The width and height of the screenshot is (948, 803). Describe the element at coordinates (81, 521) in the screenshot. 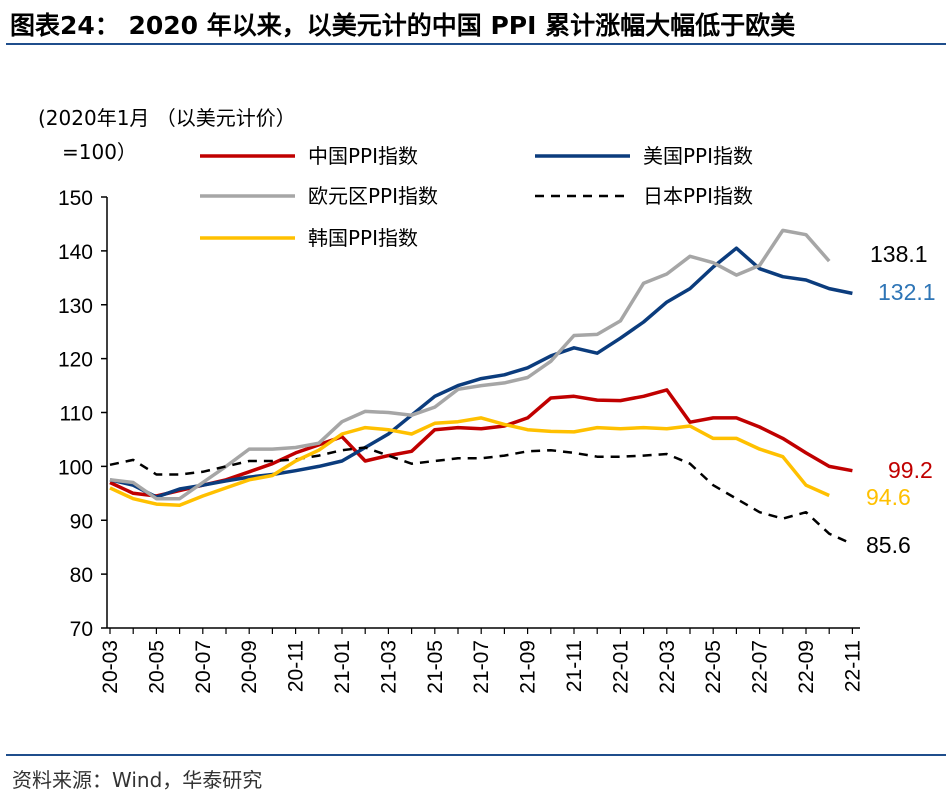

I see `y-tick-label: 90` at that location.